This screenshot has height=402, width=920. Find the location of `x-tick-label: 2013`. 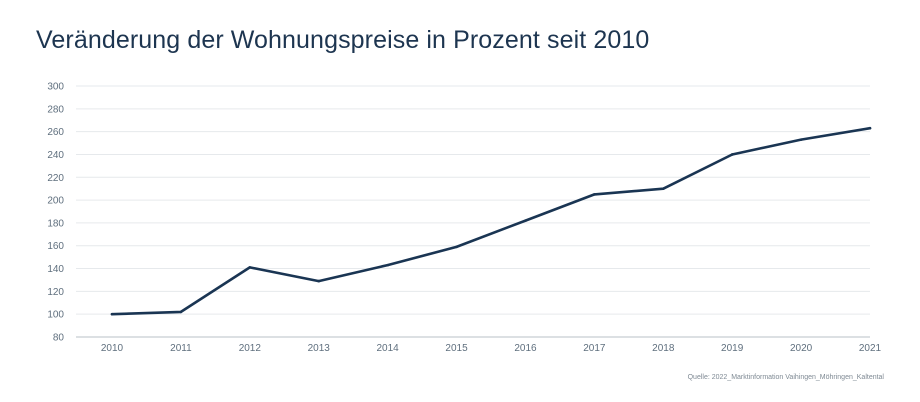

x-tick-label: 2013 is located at coordinates (319, 348).